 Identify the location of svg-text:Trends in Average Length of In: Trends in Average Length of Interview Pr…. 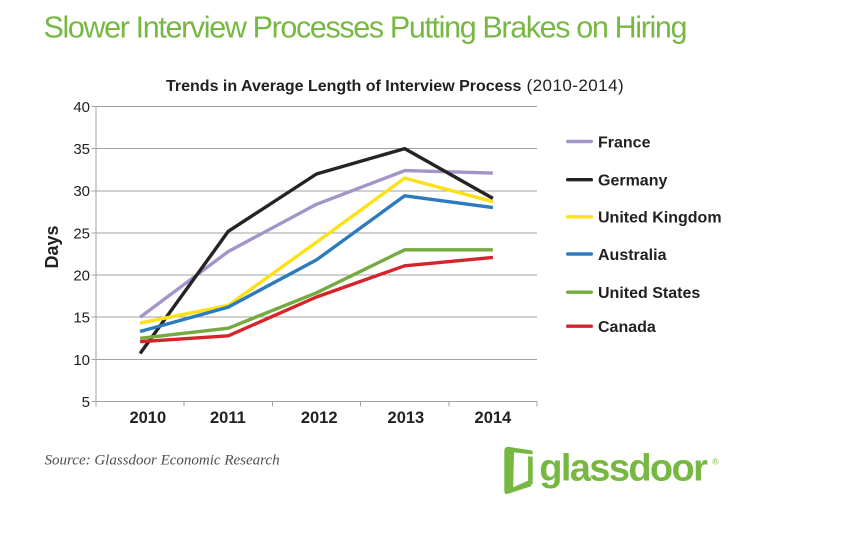
(395, 85).